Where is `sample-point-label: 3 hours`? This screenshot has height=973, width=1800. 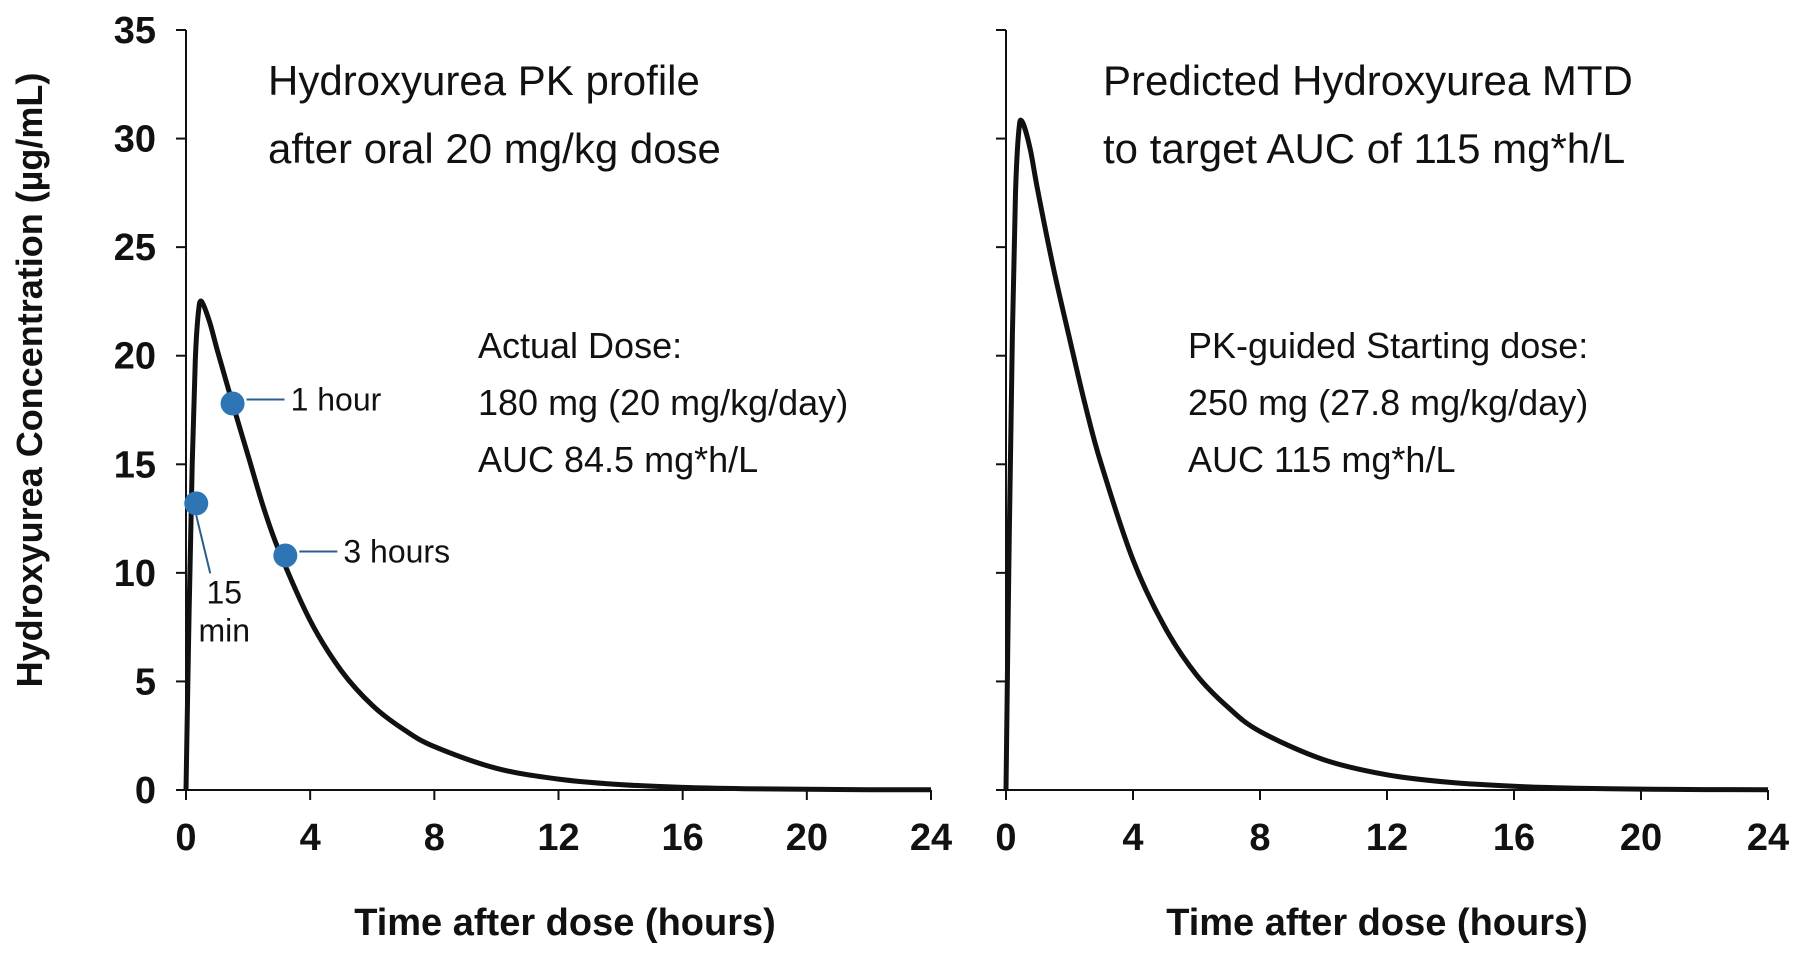 sample-point-label: 3 hours is located at coordinates (396, 551).